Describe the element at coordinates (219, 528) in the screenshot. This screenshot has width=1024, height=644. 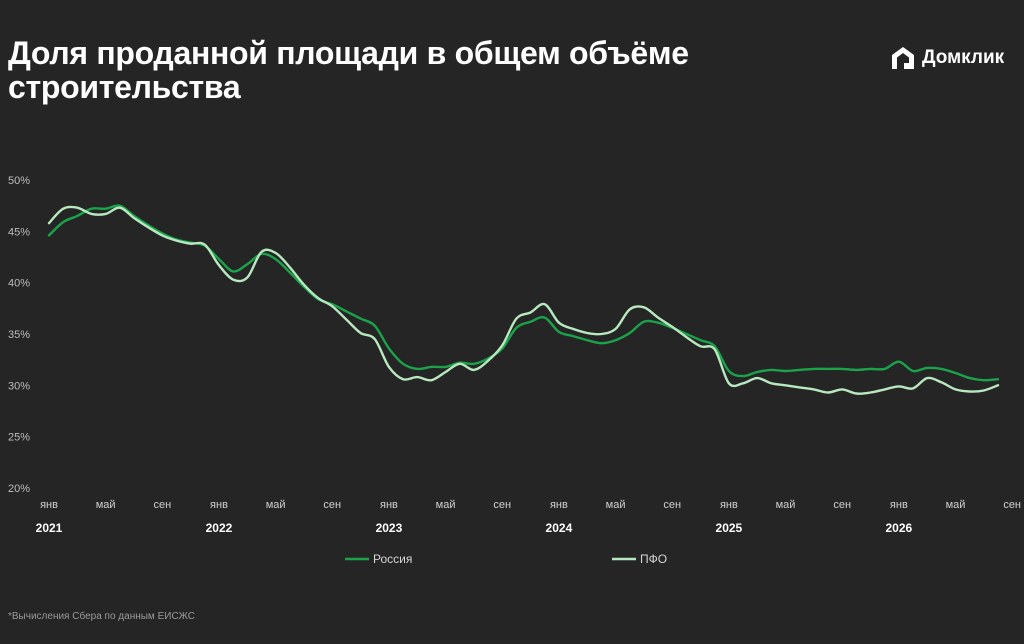
I see `year-label: 2022` at that location.